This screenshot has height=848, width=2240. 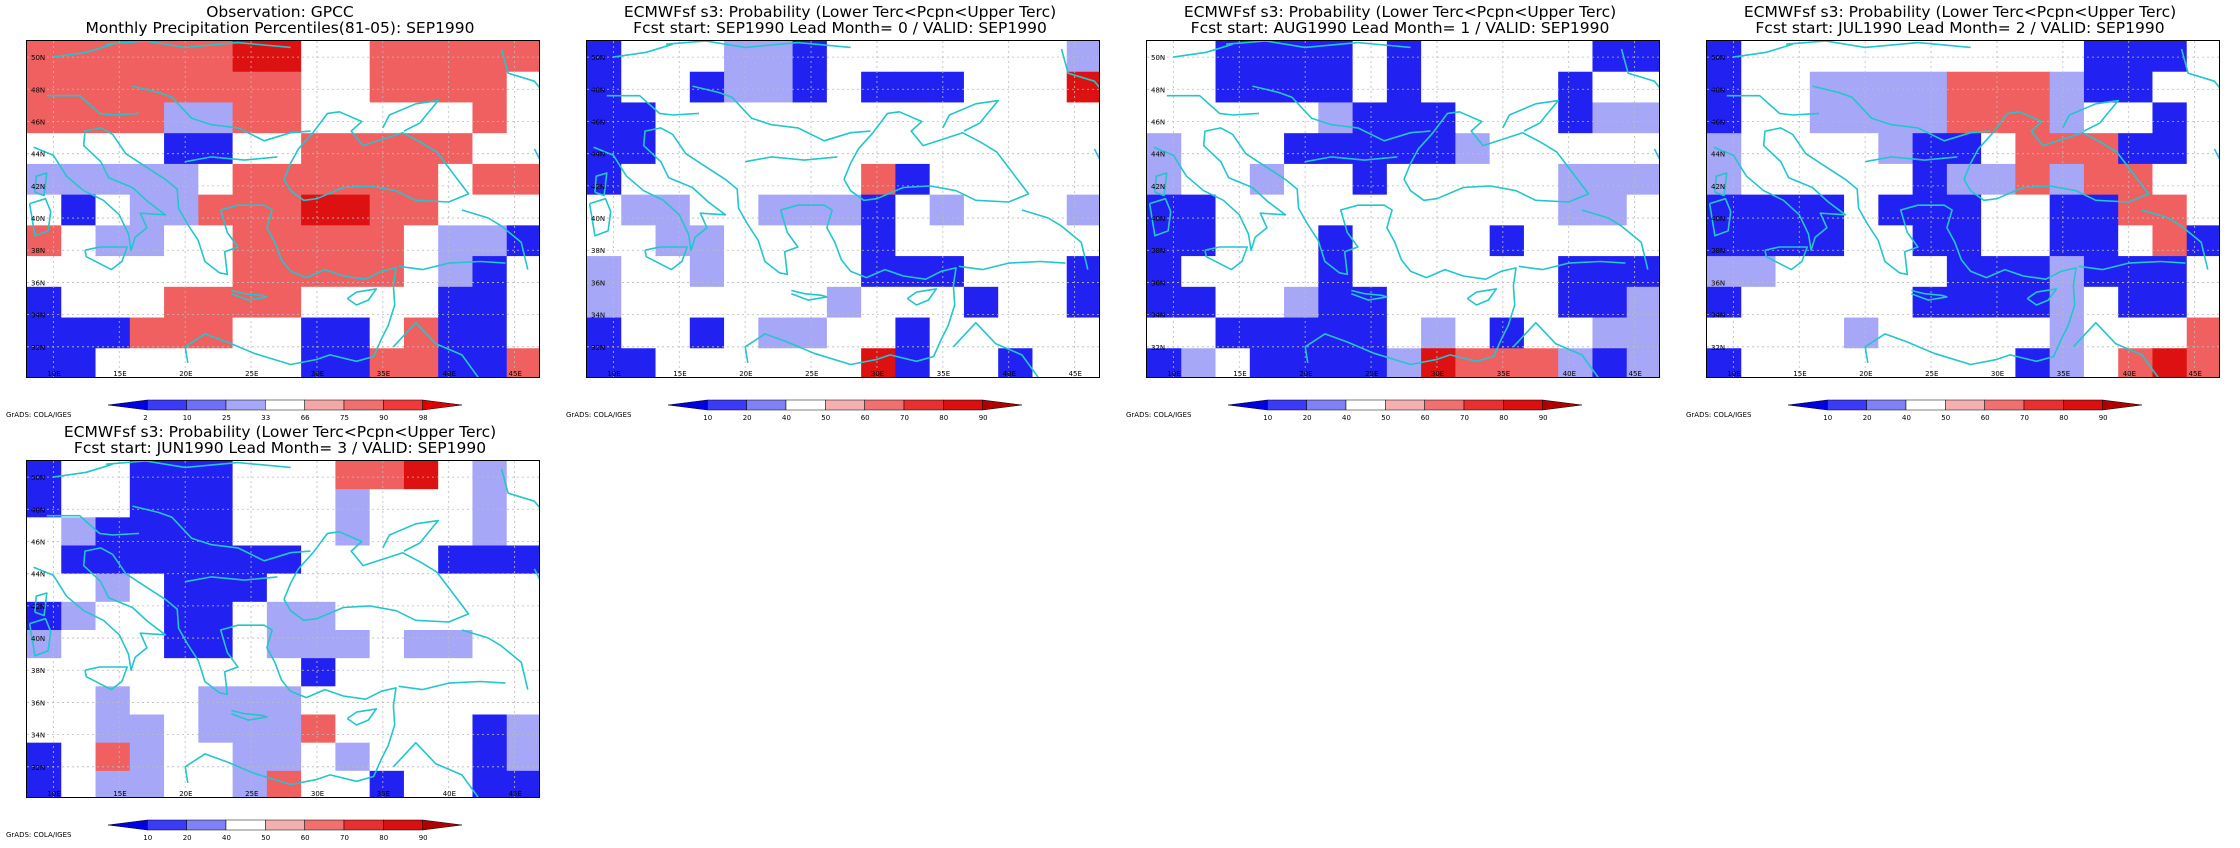 What do you see at coordinates (1718, 219) in the screenshot?
I see `lat-tick-label: 40N` at bounding box center [1718, 219].